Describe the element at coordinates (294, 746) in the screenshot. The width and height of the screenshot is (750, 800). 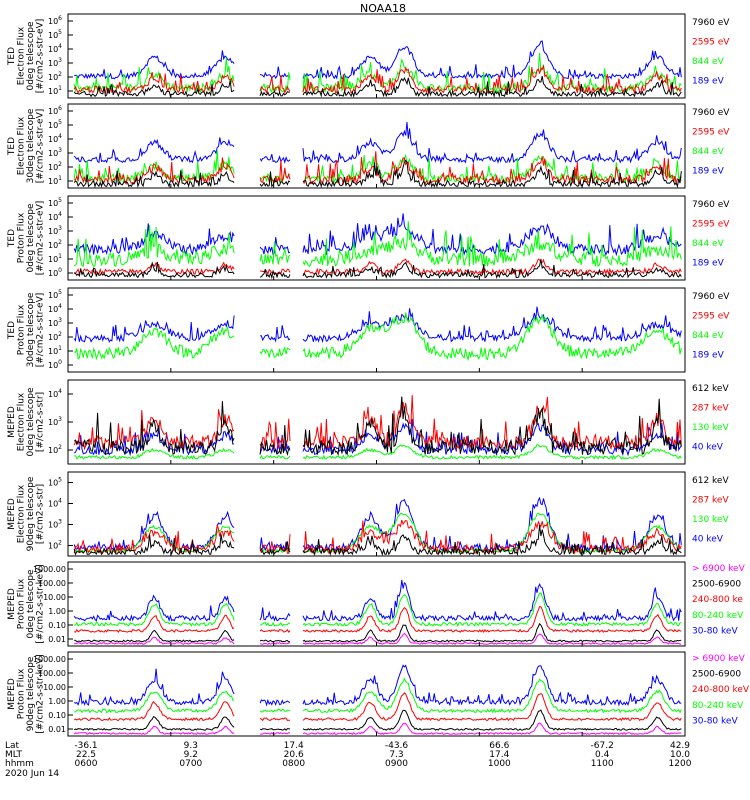
I see `x-lat-label: 17.4` at that location.